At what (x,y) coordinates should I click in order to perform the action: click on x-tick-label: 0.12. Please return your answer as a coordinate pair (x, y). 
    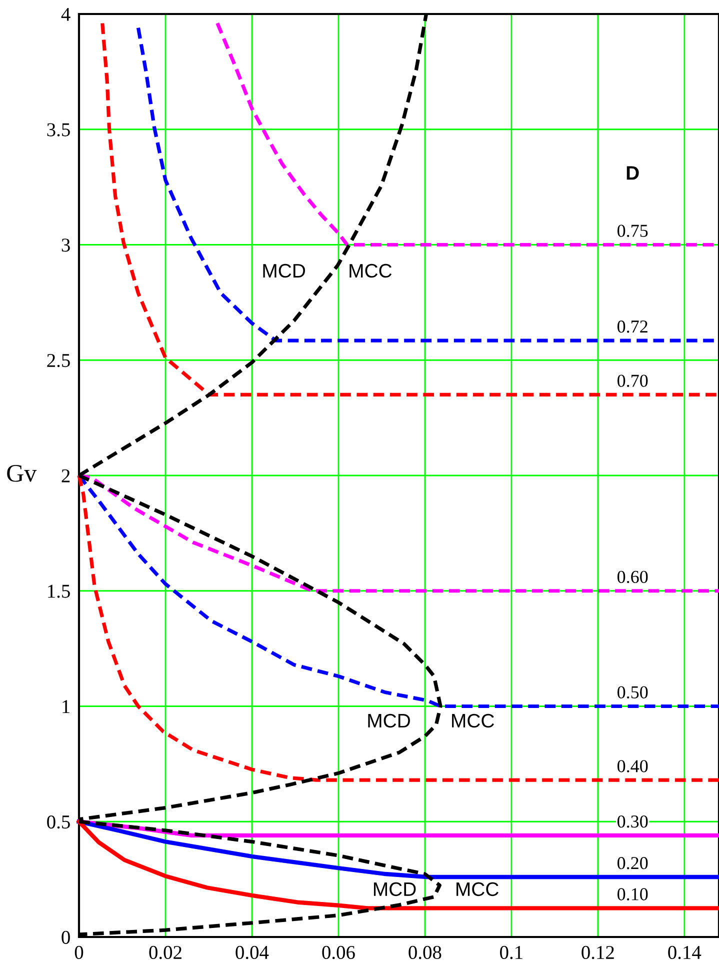
    Looking at the image, I should click on (598, 953).